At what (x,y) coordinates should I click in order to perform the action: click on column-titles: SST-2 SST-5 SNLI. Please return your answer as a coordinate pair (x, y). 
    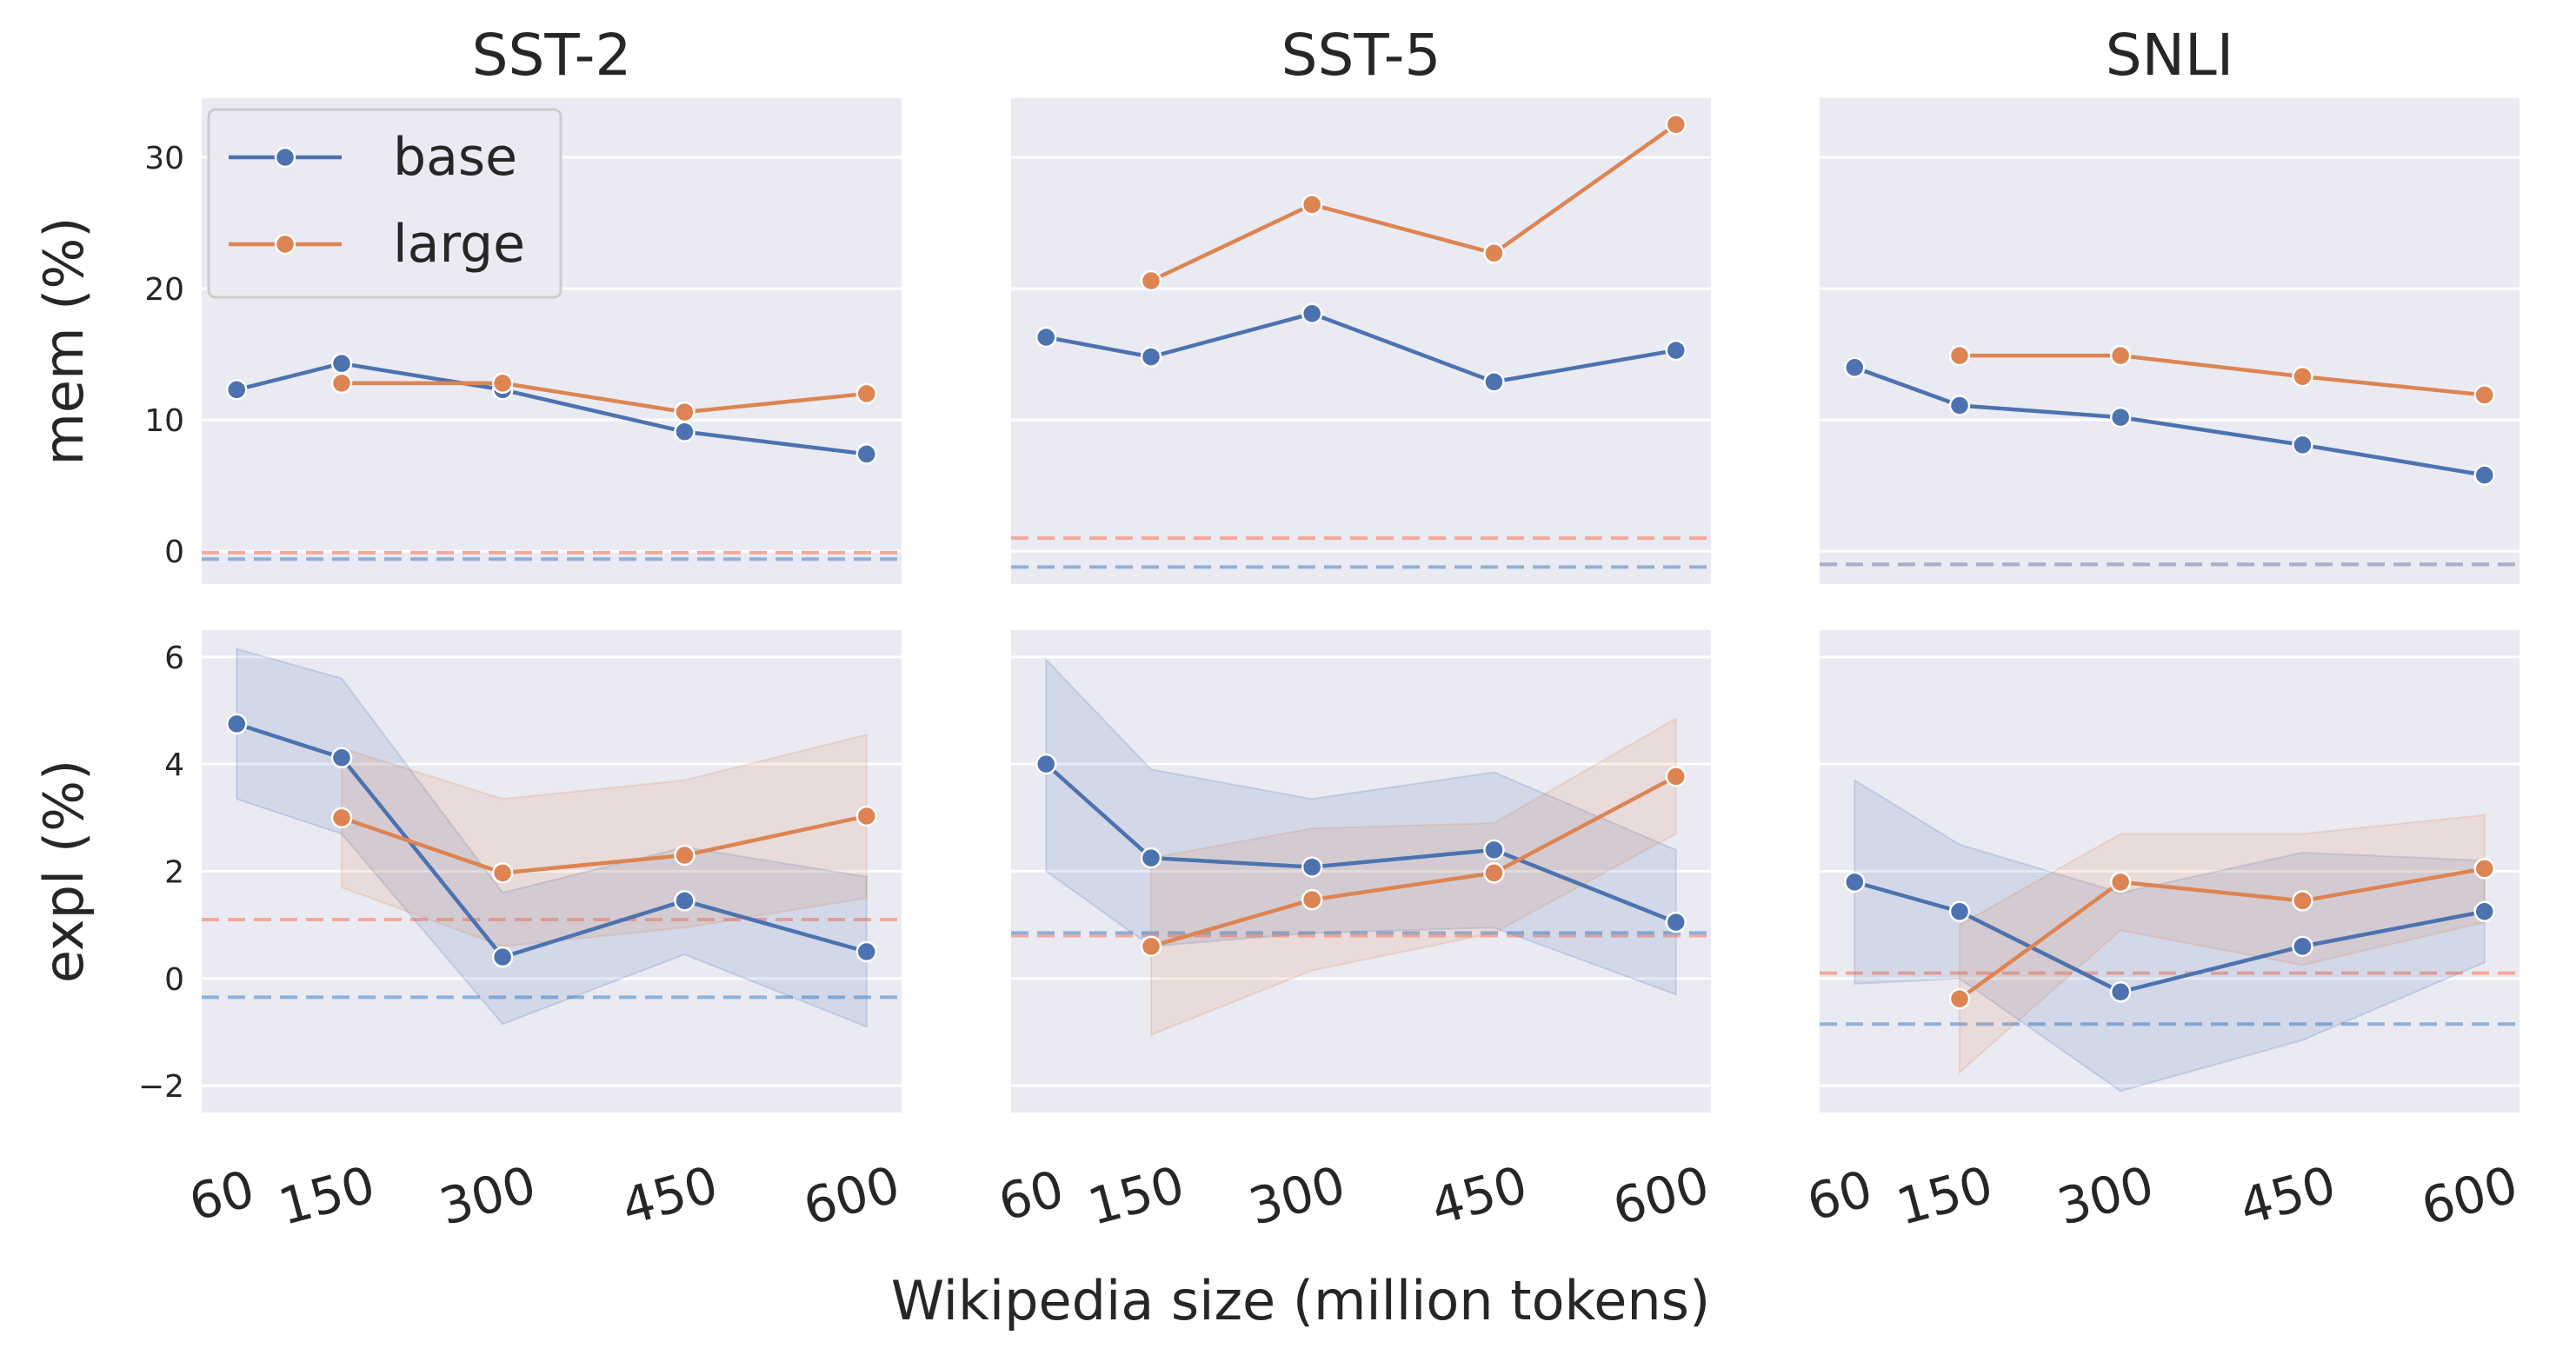
    Looking at the image, I should click on (1353, 55).